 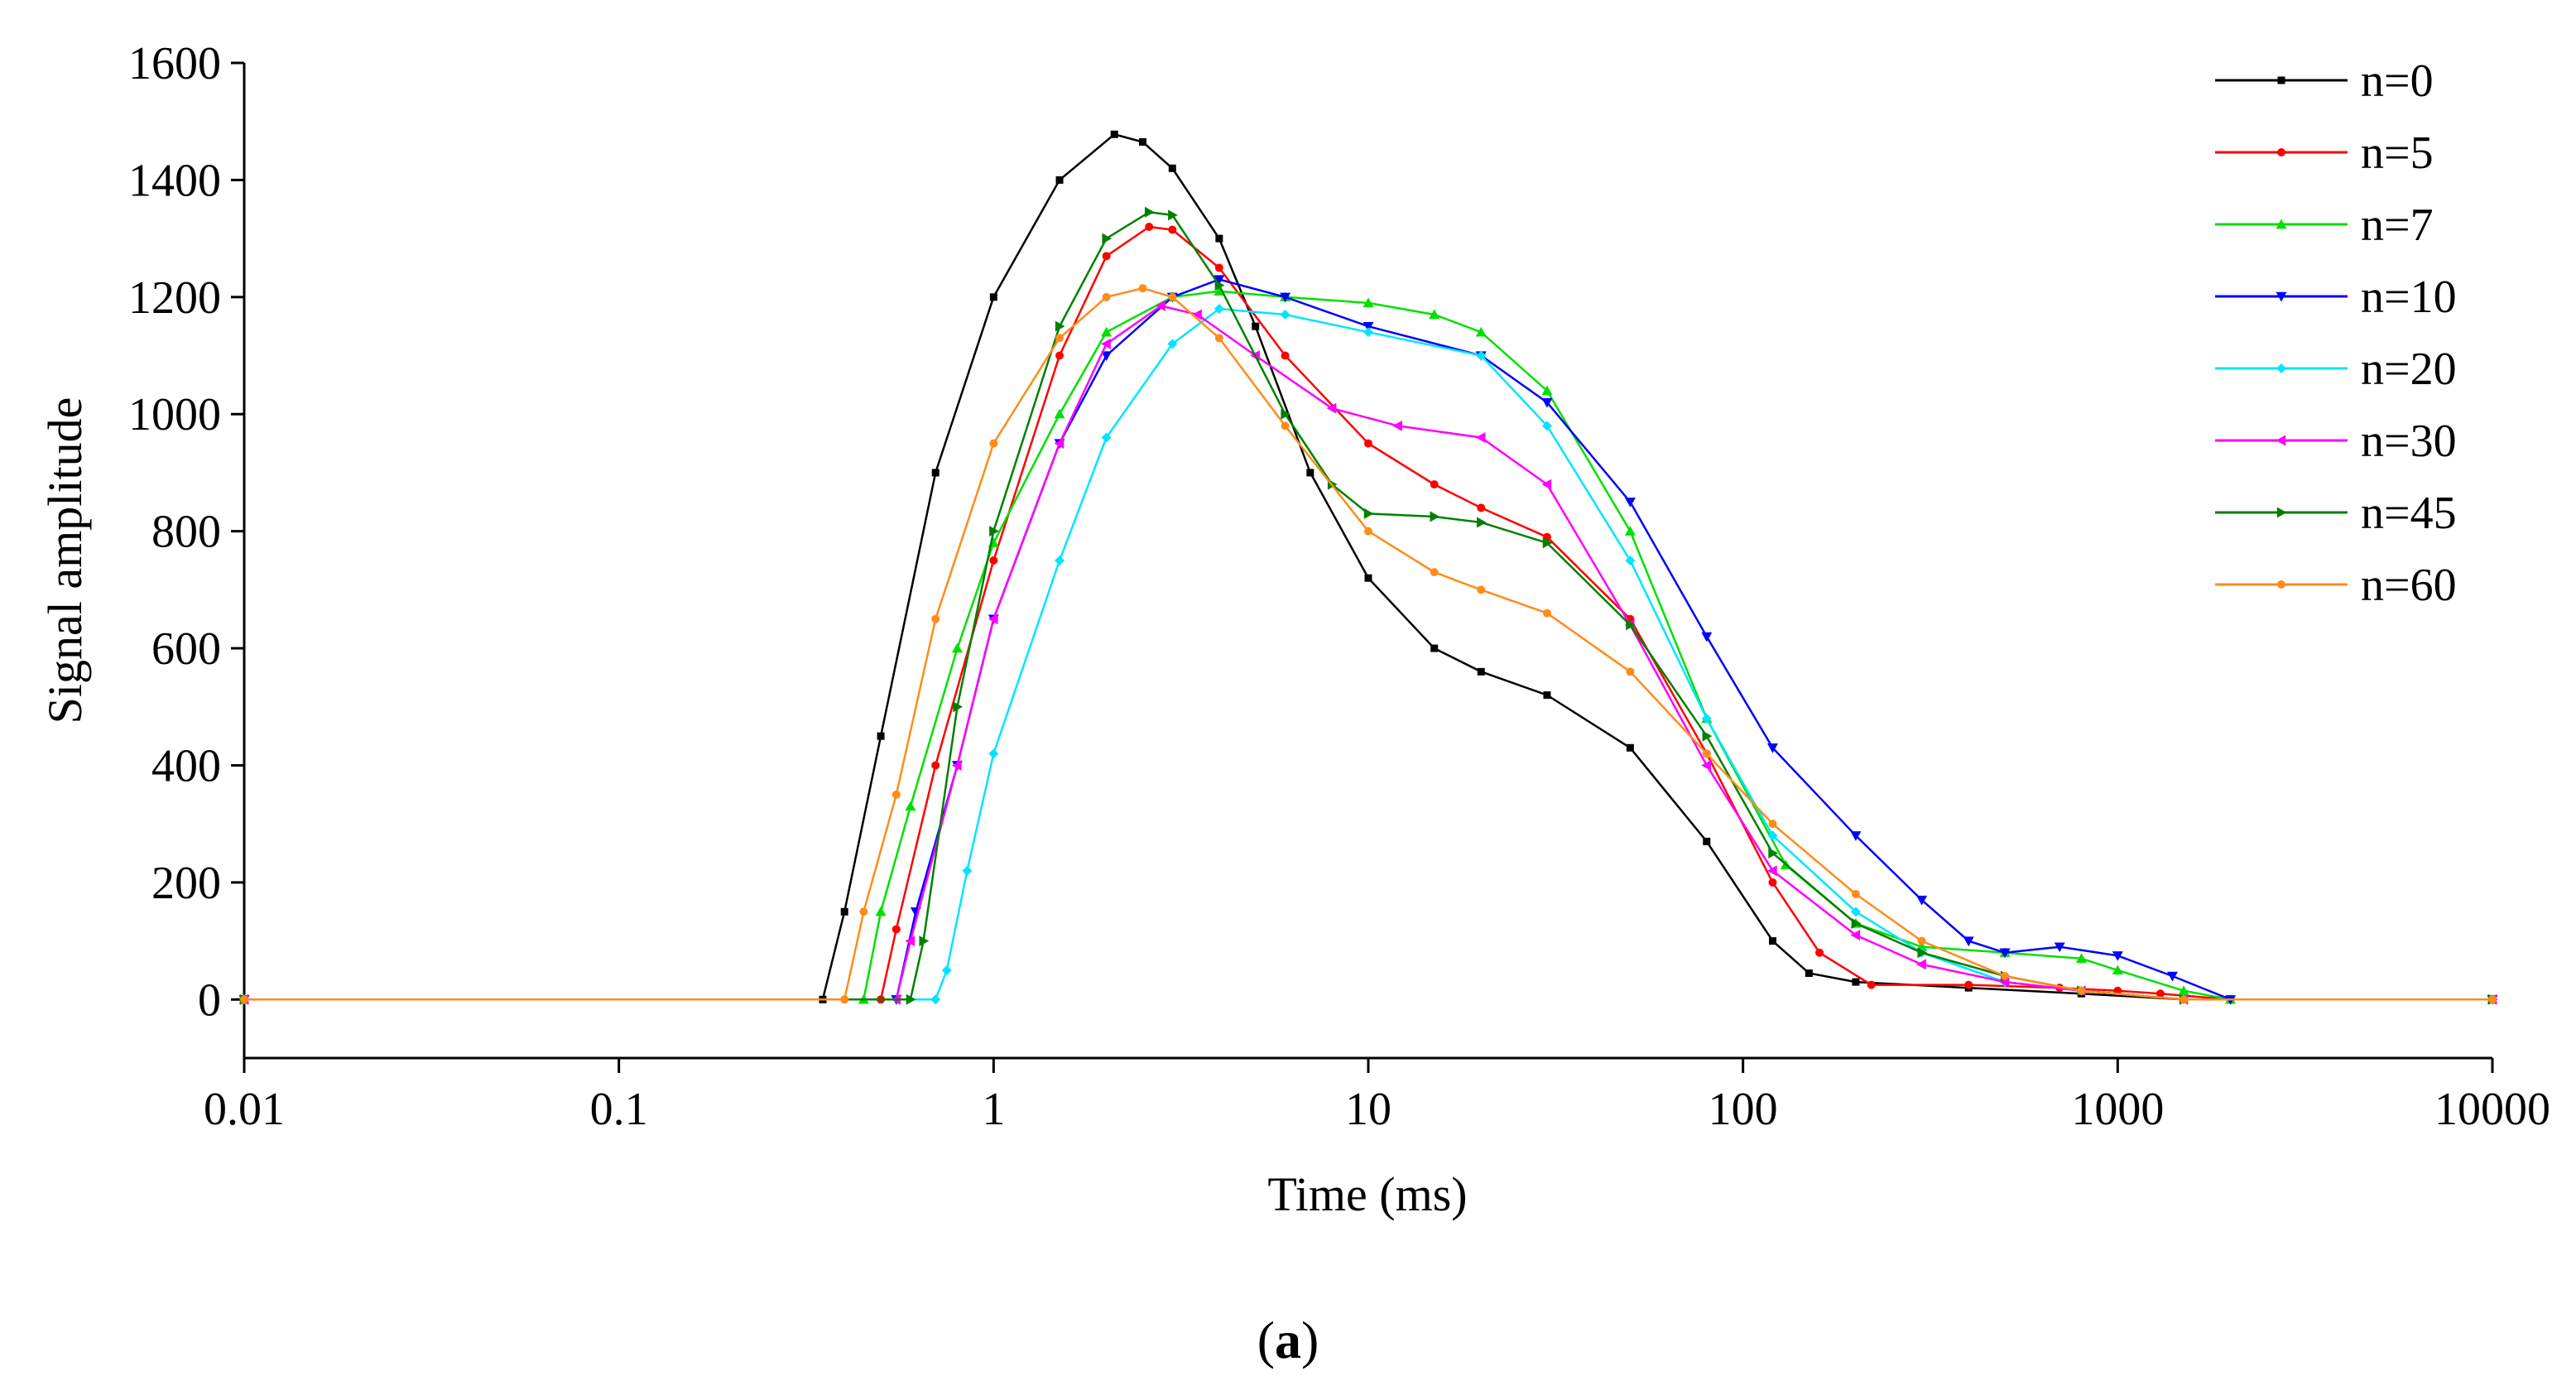 I want to click on legend-entry: n=20, so click(x=2336, y=369).